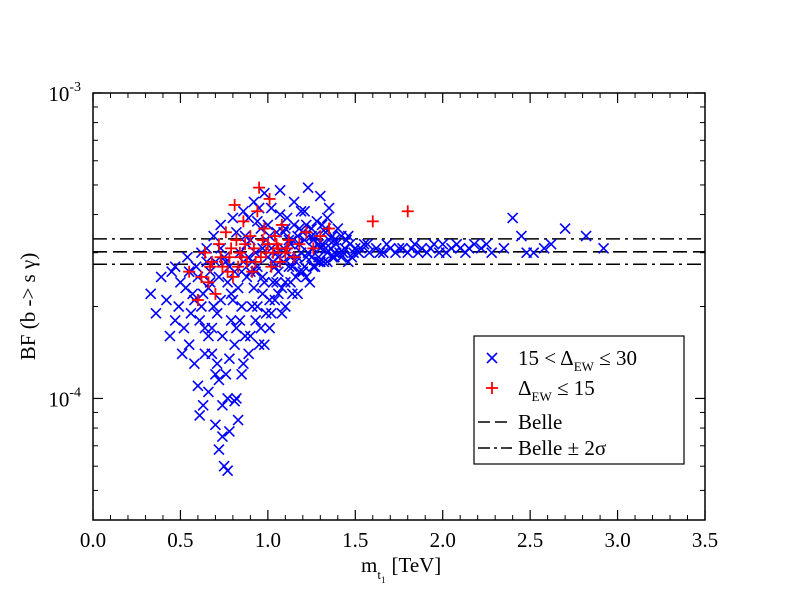 The width and height of the screenshot is (792, 612). I want to click on y-axis-label: BF (b -> s γ), so click(28, 306).